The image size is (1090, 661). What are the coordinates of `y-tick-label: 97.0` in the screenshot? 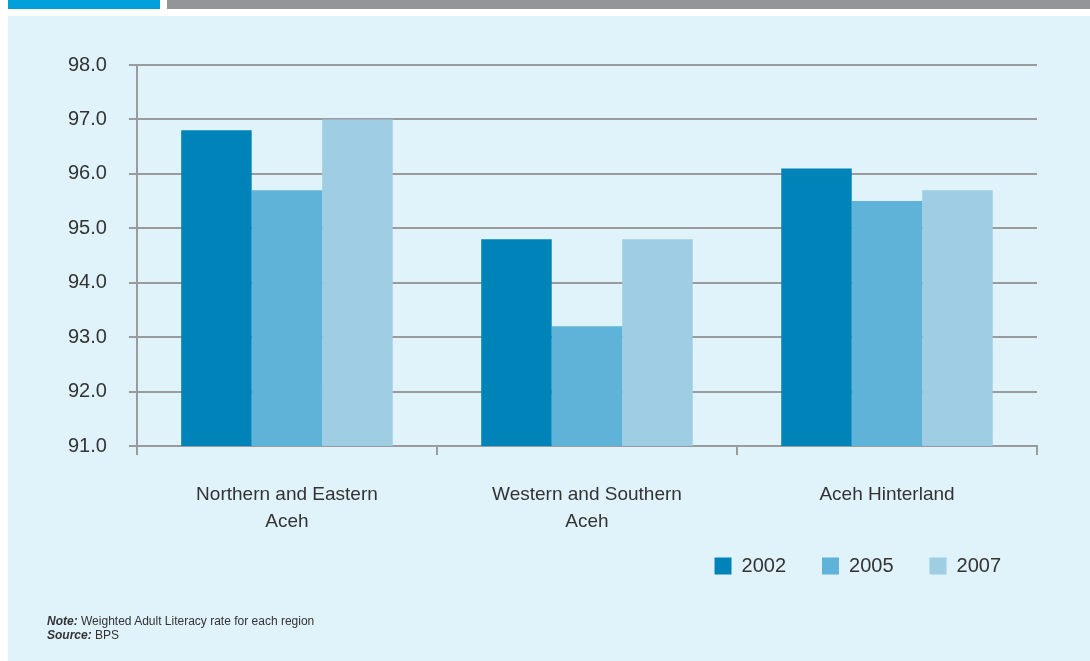 It's located at (87, 117).